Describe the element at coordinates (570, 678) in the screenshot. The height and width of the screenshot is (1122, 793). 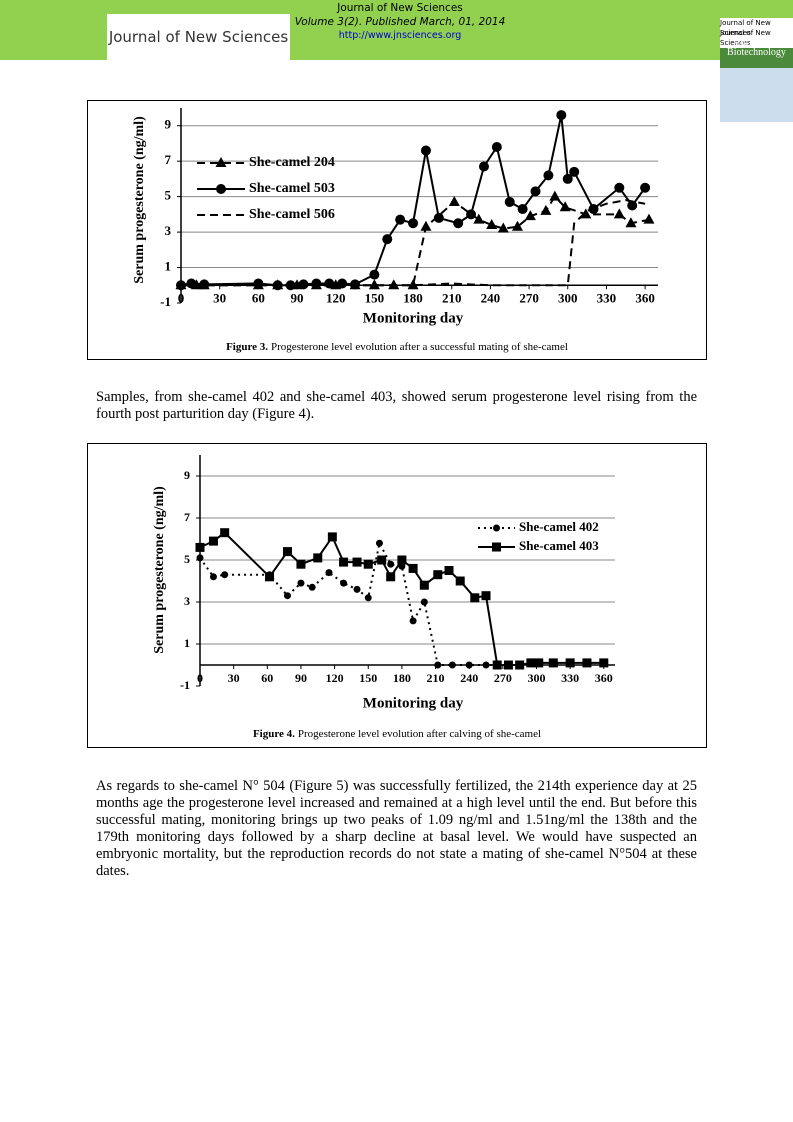
I see `x-tick-label: 330` at that location.